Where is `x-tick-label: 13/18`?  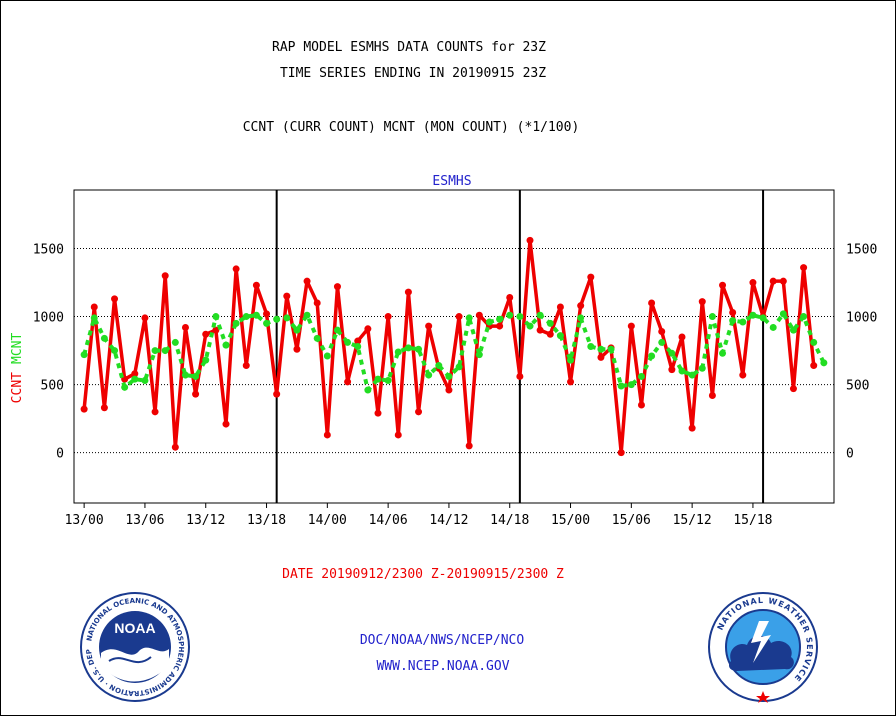
x-tick-label: 13/18 is located at coordinates (266, 520).